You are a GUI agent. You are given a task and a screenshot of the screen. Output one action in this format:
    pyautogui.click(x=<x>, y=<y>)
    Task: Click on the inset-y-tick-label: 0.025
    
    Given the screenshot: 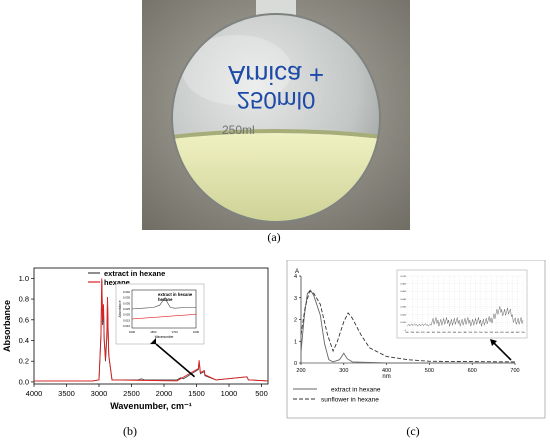 What is the action you would take?
    pyautogui.click(x=126, y=309)
    